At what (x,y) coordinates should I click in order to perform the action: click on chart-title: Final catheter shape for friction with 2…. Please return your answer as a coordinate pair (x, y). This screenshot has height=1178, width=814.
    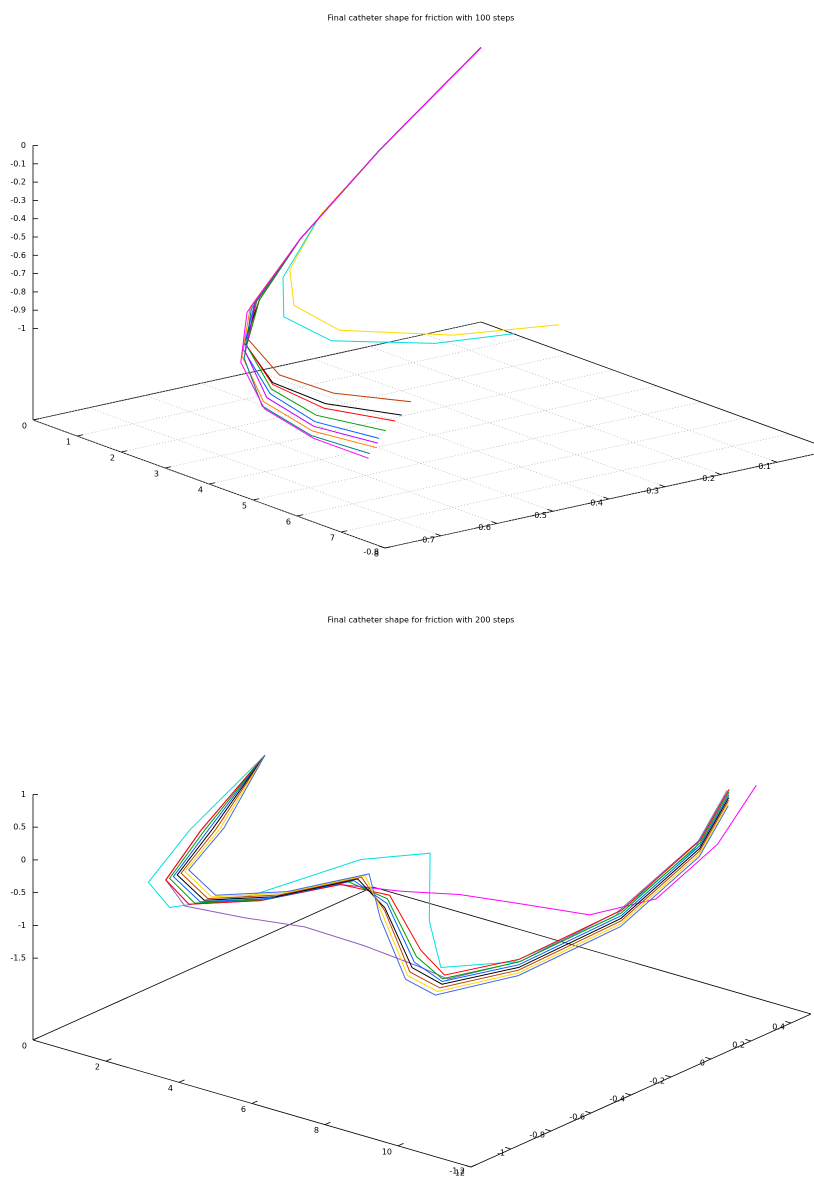
    Looking at the image, I should click on (421, 620).